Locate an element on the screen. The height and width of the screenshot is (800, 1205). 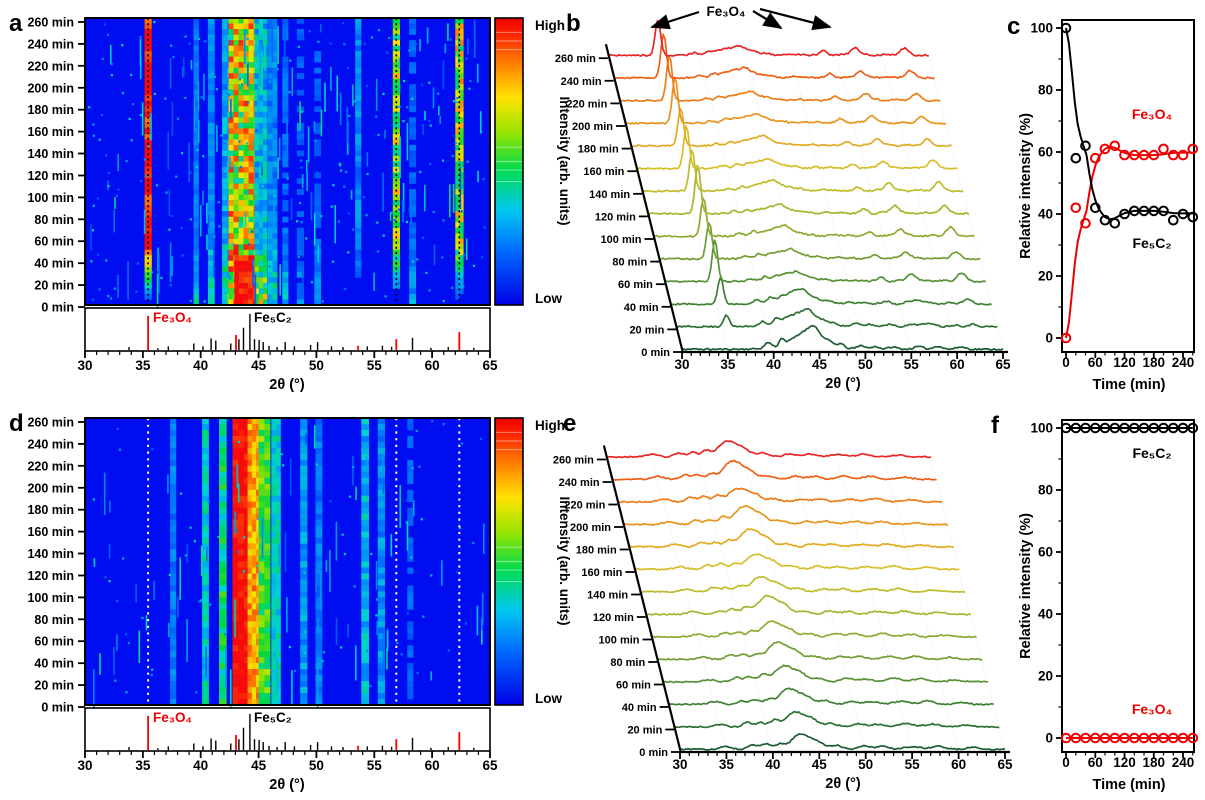
y-tick-label: 80 is located at coordinates (1045, 90).